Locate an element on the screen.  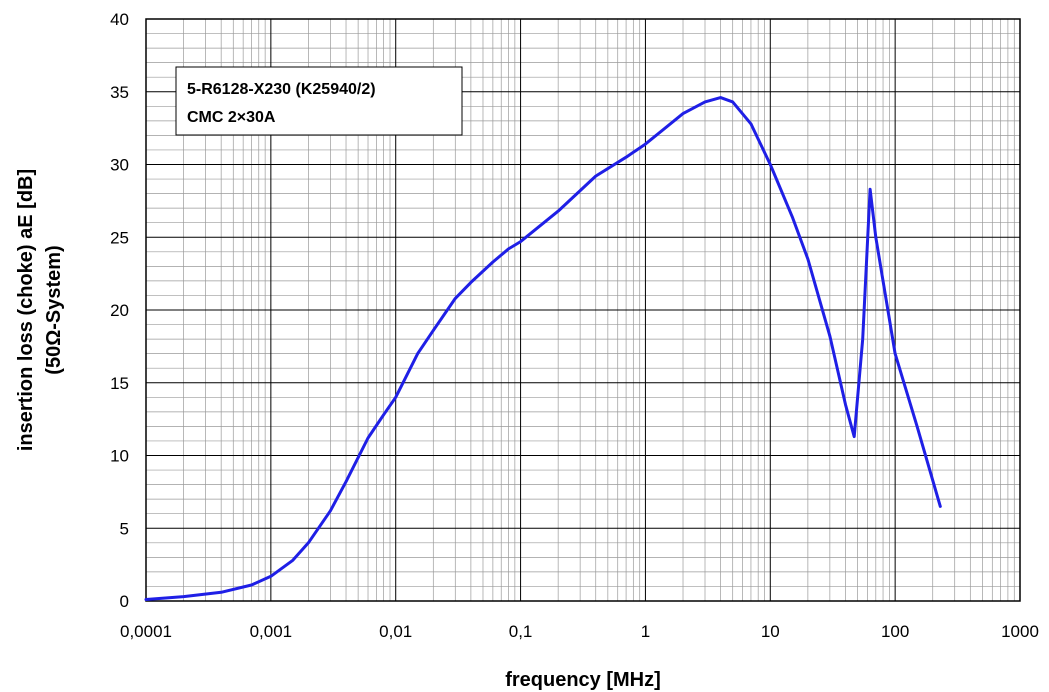
annotation-frame is located at coordinates (319, 101).